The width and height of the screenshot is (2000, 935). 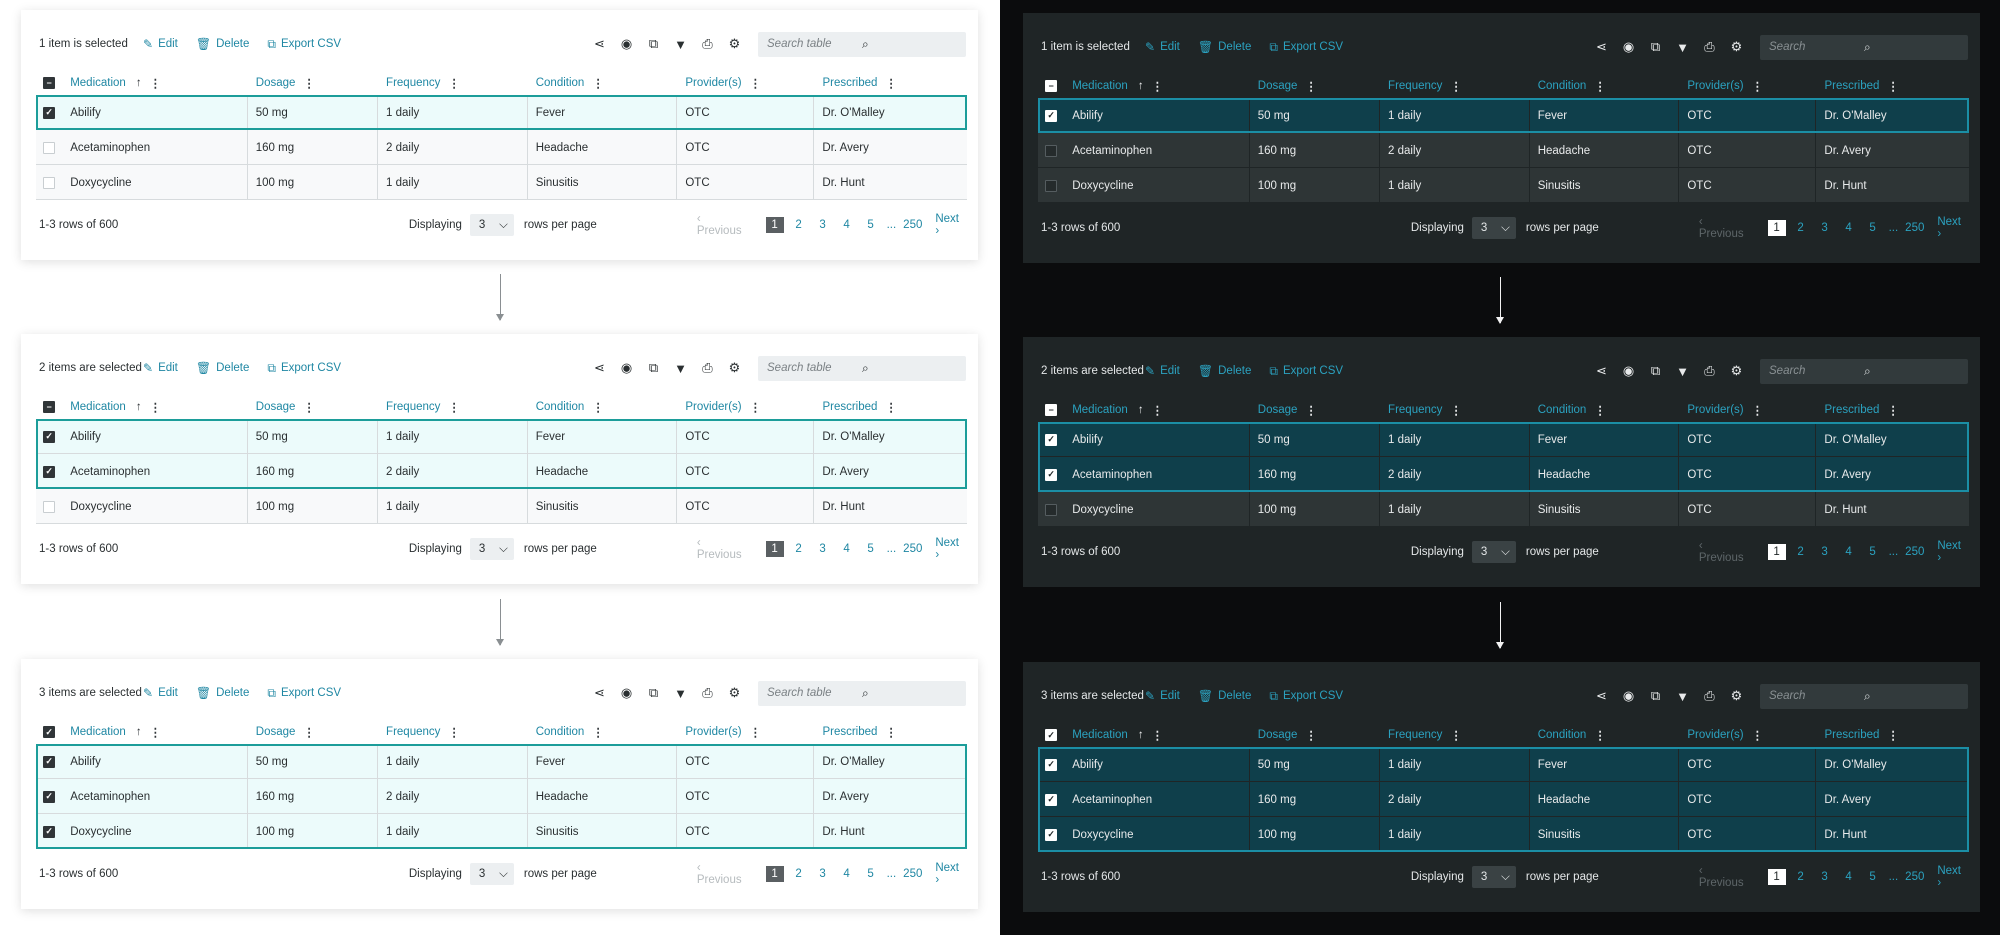 I want to click on page-button: 5, so click(x=870, y=549).